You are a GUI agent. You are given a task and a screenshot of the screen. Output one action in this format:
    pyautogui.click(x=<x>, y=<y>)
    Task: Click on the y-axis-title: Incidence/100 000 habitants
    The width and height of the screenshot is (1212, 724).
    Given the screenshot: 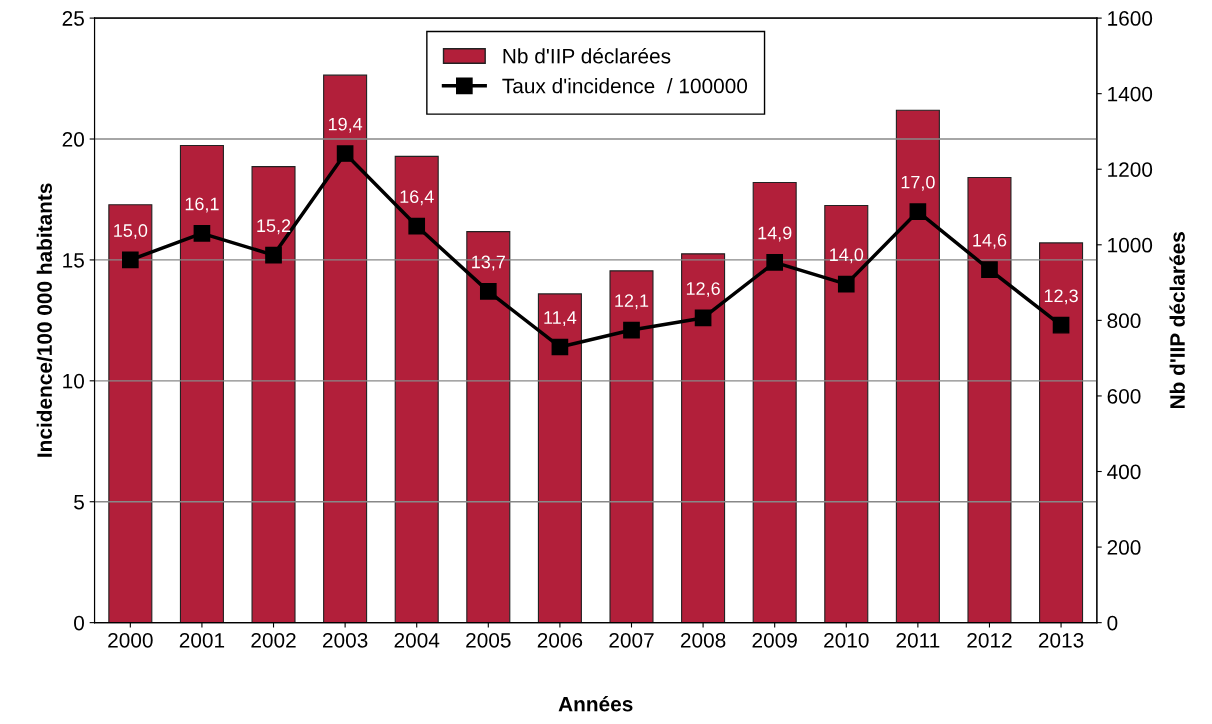 What is the action you would take?
    pyautogui.click(x=44, y=320)
    